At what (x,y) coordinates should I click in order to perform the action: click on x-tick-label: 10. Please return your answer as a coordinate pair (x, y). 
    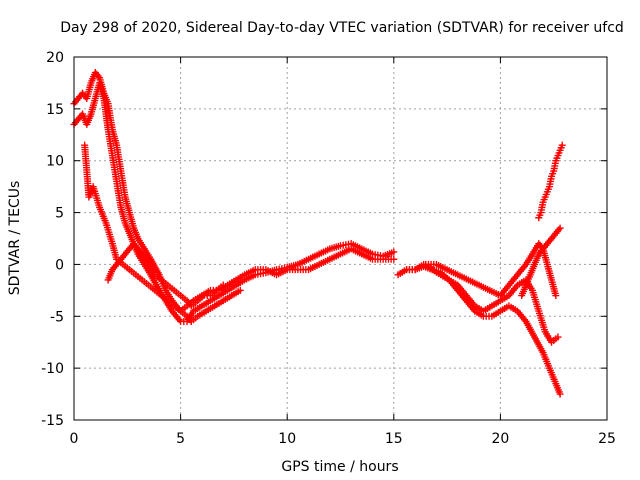
    Looking at the image, I should click on (287, 439).